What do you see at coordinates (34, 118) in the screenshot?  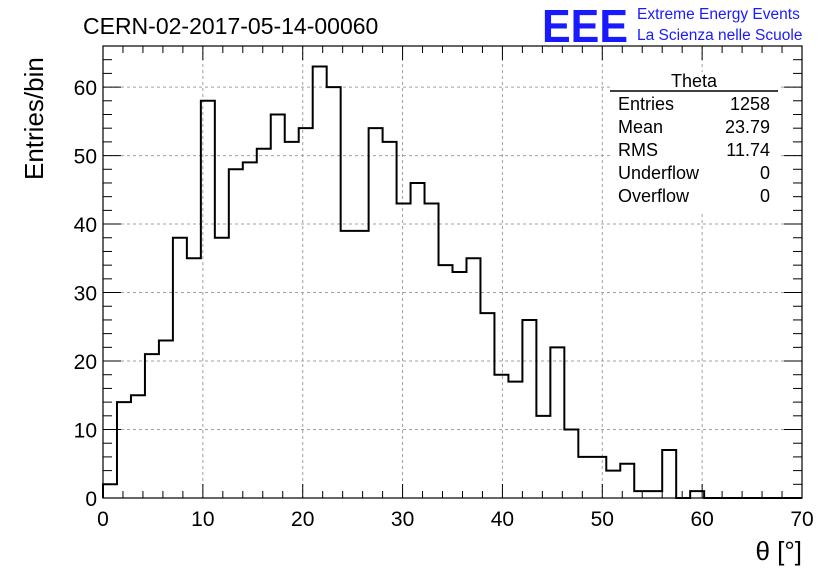 I see `y-axis-title: Entries/bin` at bounding box center [34, 118].